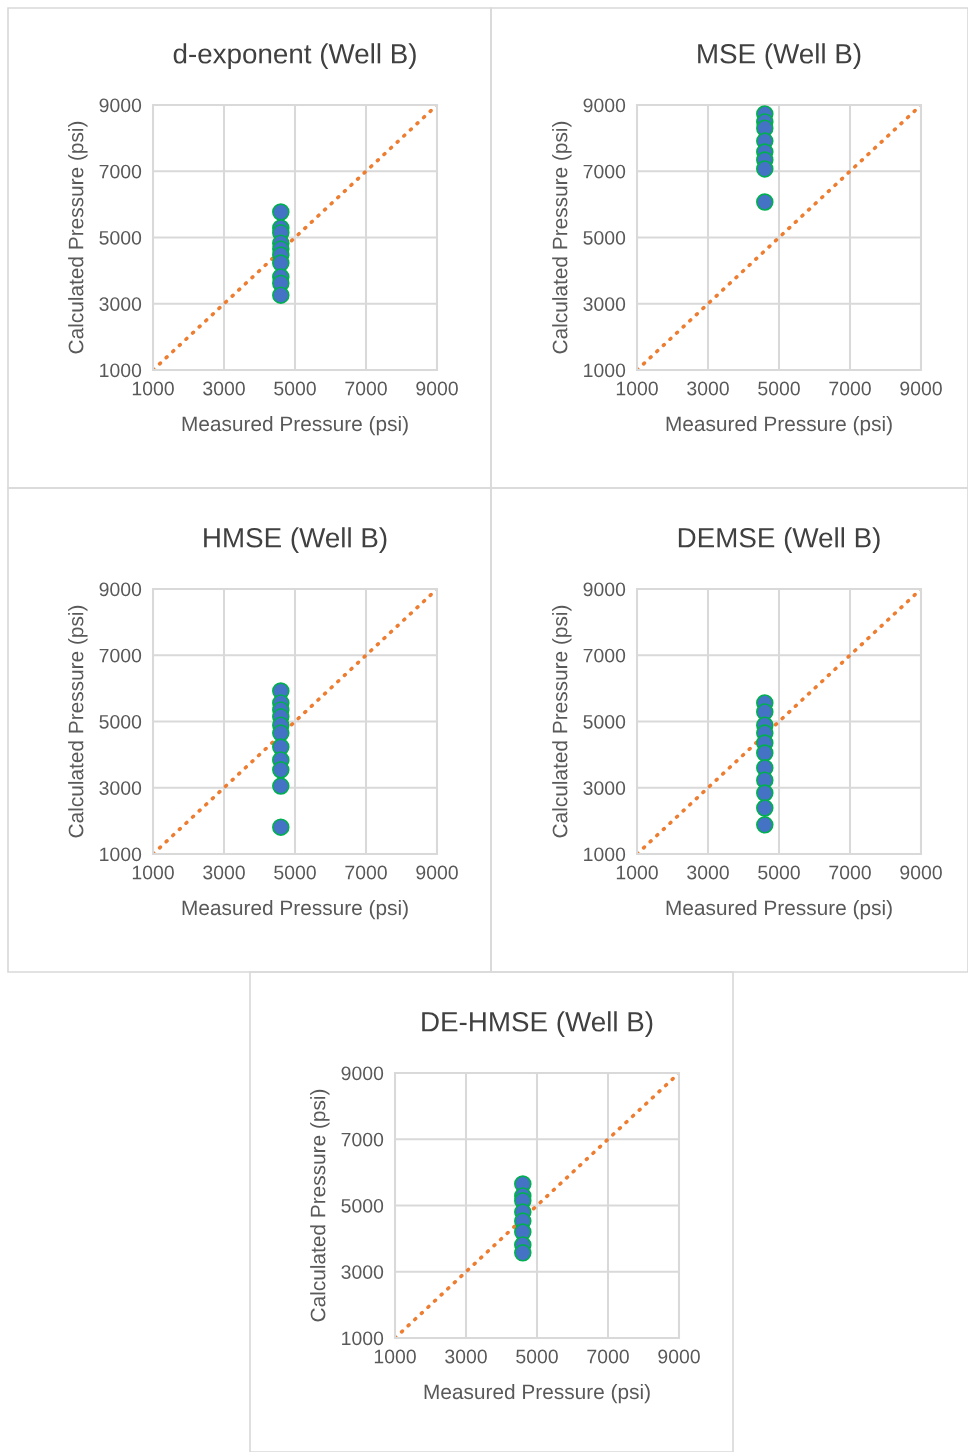 The width and height of the screenshot is (968, 1452). Describe the element at coordinates (294, 56) in the screenshot. I see `chart-title: d-exponent (Well B)` at that location.